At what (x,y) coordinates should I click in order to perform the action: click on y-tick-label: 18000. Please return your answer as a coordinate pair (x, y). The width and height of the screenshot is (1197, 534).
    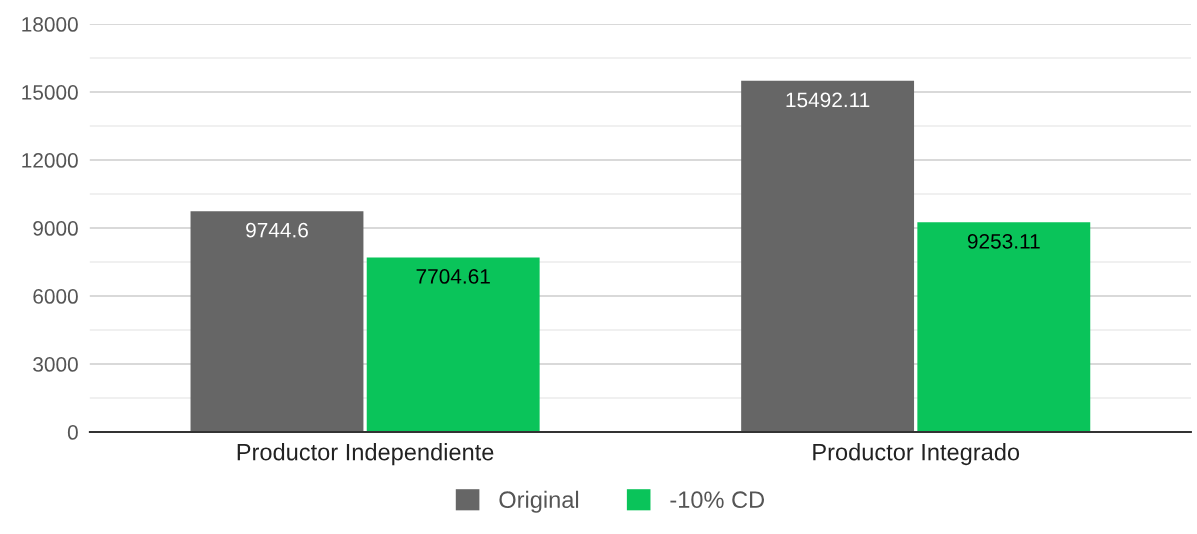
    Looking at the image, I should click on (50, 24).